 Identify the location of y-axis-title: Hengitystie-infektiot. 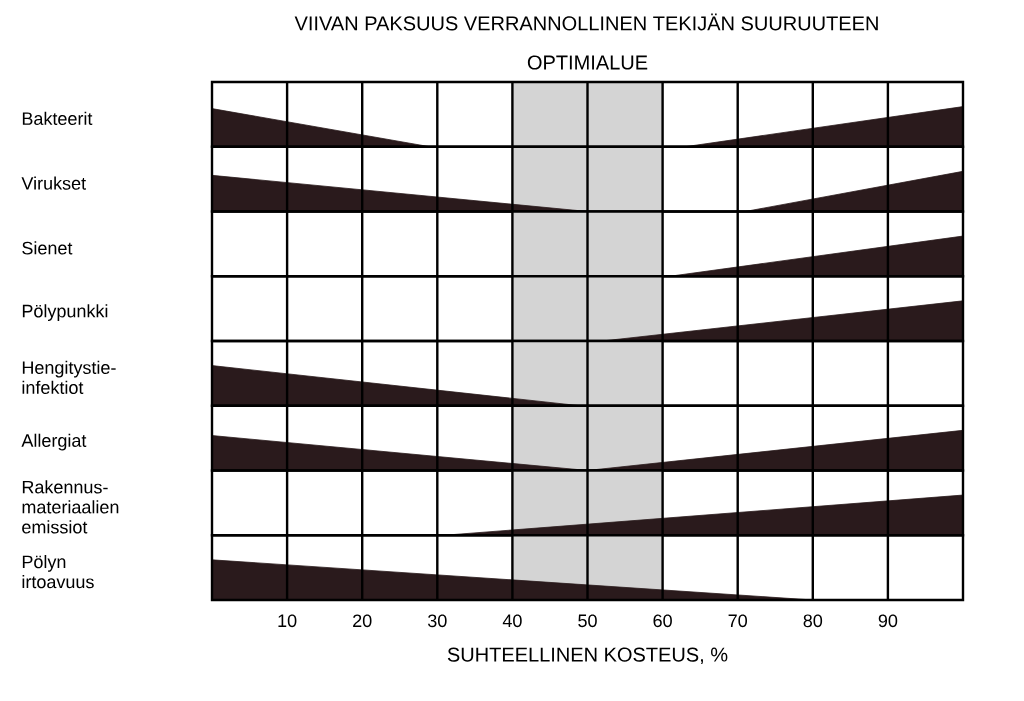
(69, 377).